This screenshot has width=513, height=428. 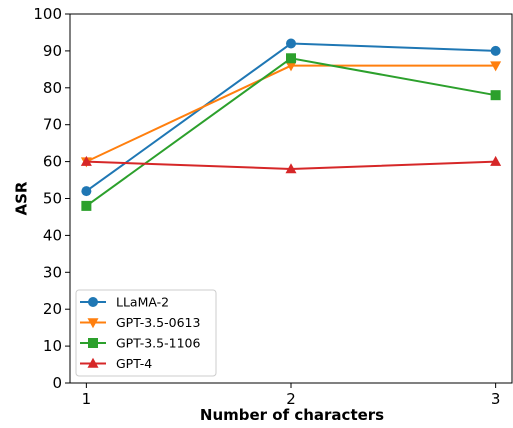 I want to click on y-axis-label: ASR, so click(x=22, y=198).